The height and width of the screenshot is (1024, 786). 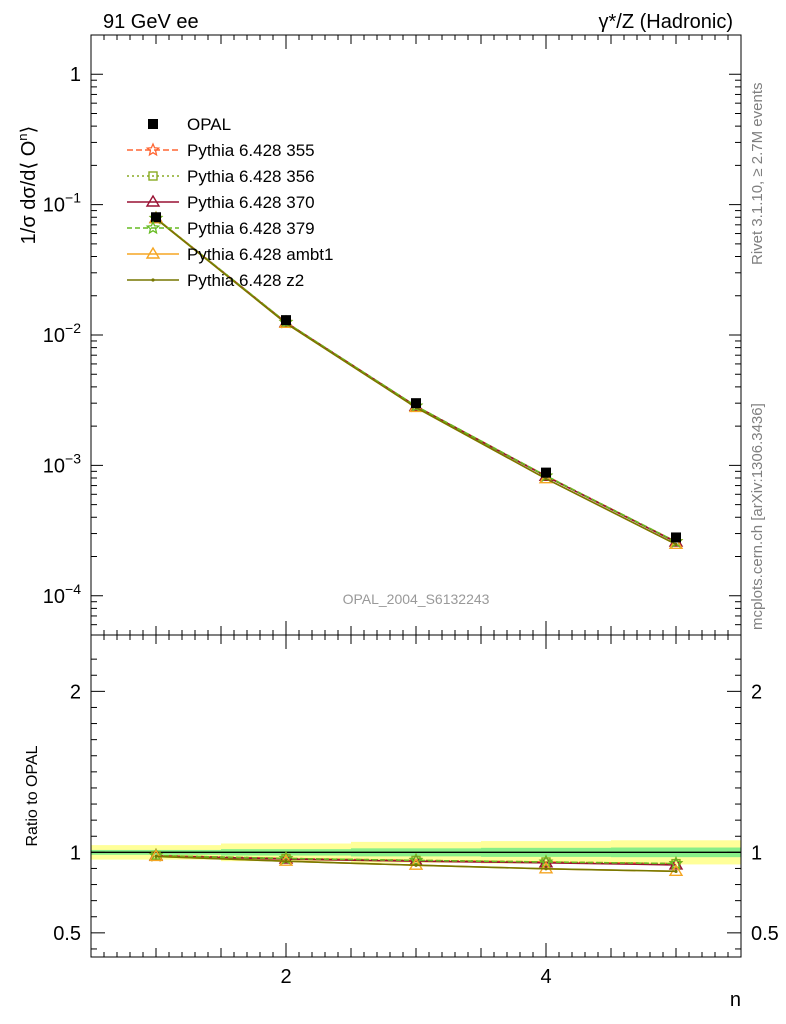 What do you see at coordinates (260, 254) in the screenshot?
I see `legend-label: Pythia 6.428 ambt1` at bounding box center [260, 254].